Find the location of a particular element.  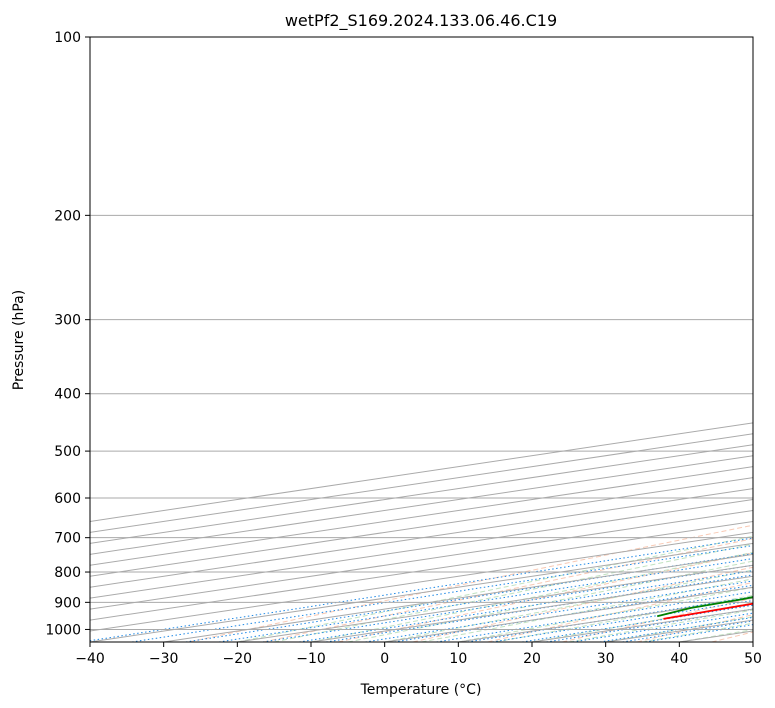

y-tick-label: 100 is located at coordinates (67, 38).